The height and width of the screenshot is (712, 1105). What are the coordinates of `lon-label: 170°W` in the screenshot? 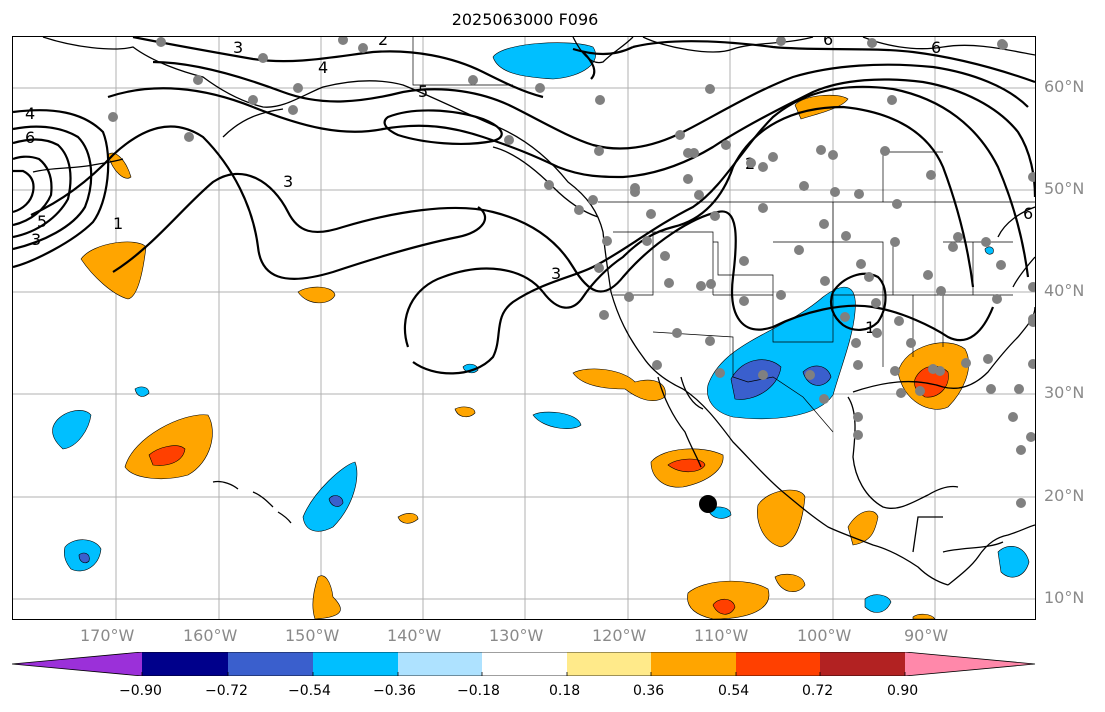 It's located at (107, 635).